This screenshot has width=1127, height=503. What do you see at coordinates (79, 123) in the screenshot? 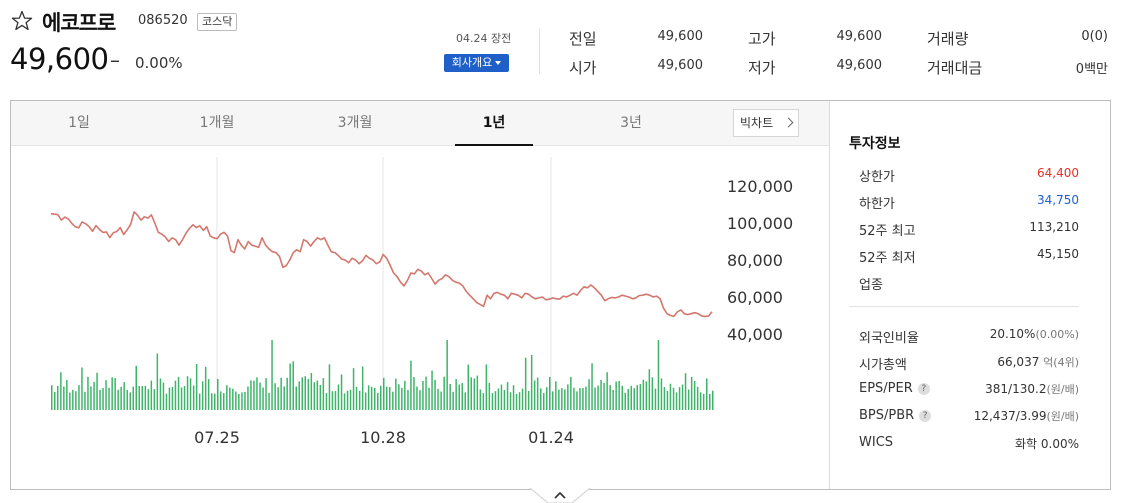
I see `tab-1day: 1일` at bounding box center [79, 123].